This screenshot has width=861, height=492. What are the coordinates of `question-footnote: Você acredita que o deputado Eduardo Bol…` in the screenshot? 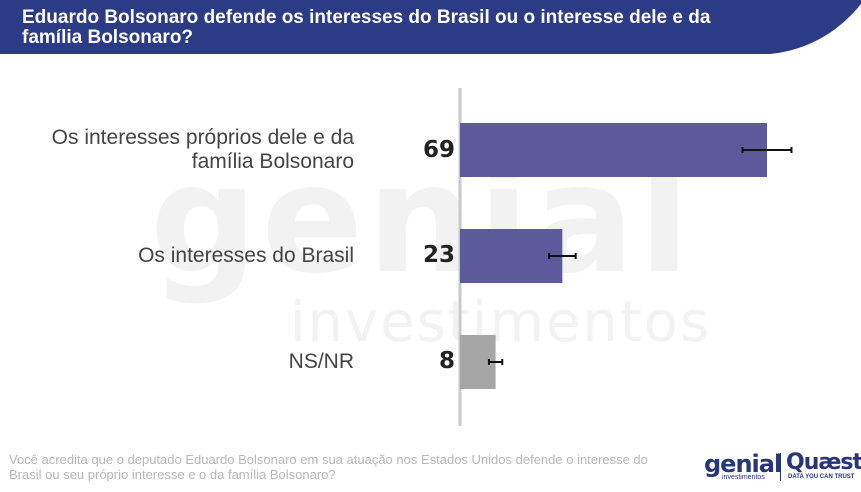 It's located at (328, 467).